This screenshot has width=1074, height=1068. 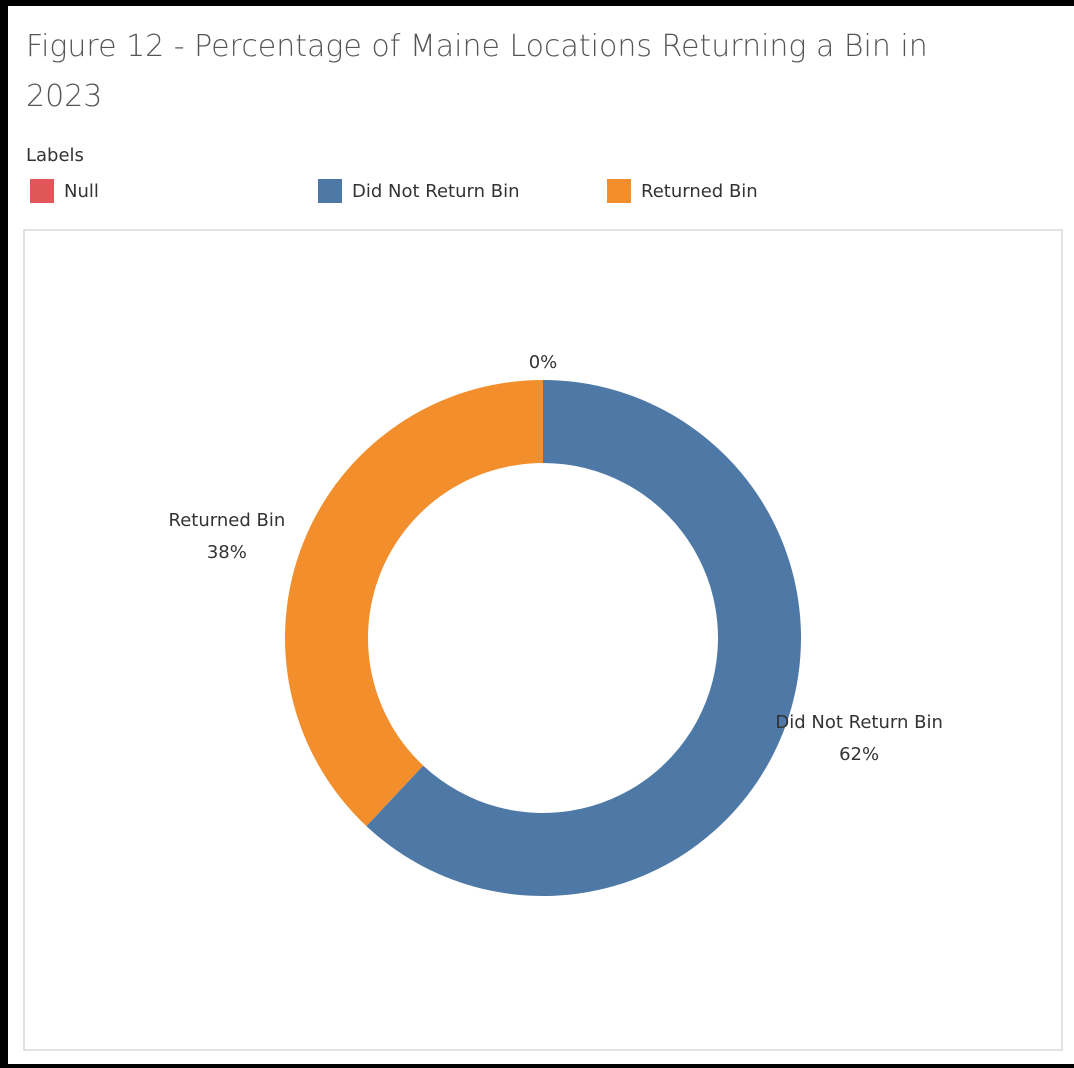 I want to click on legend-label: Did Not Return Bin, so click(x=435, y=191).